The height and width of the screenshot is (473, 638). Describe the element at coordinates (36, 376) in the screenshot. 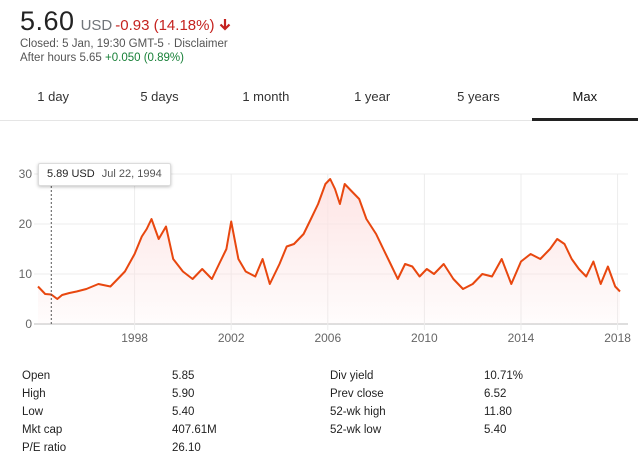

I see `stat-label: Open` at that location.